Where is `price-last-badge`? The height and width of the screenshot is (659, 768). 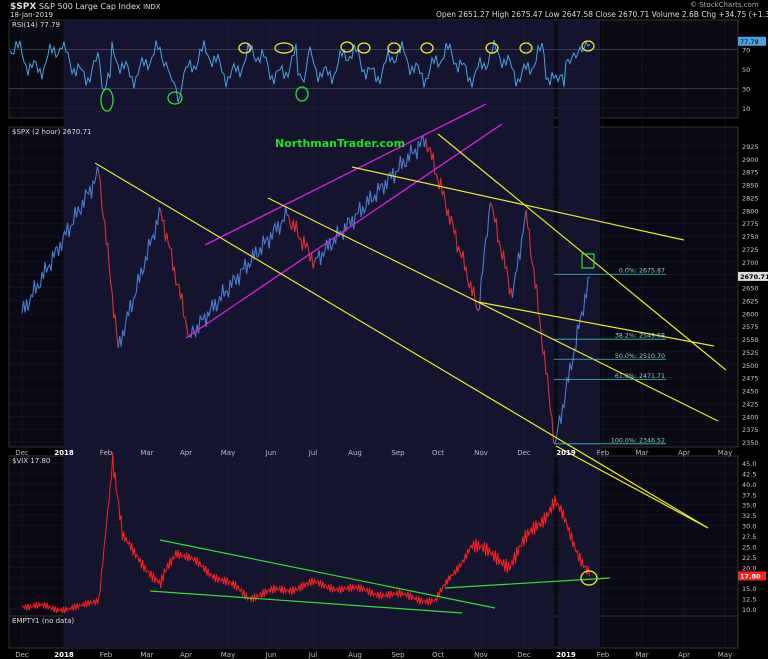 price-last-badge is located at coordinates (753, 276).